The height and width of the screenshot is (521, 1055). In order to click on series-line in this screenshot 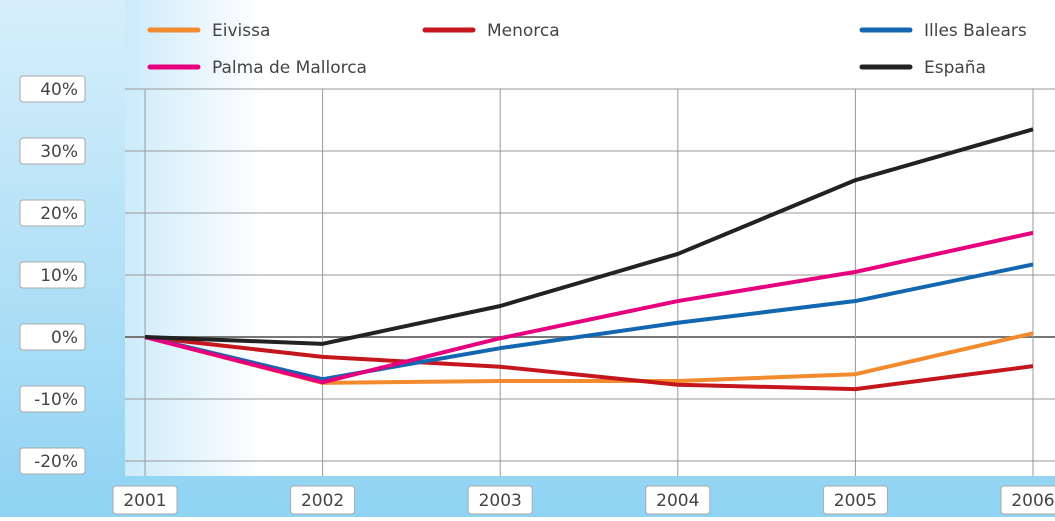, I will do `click(589, 363)`.